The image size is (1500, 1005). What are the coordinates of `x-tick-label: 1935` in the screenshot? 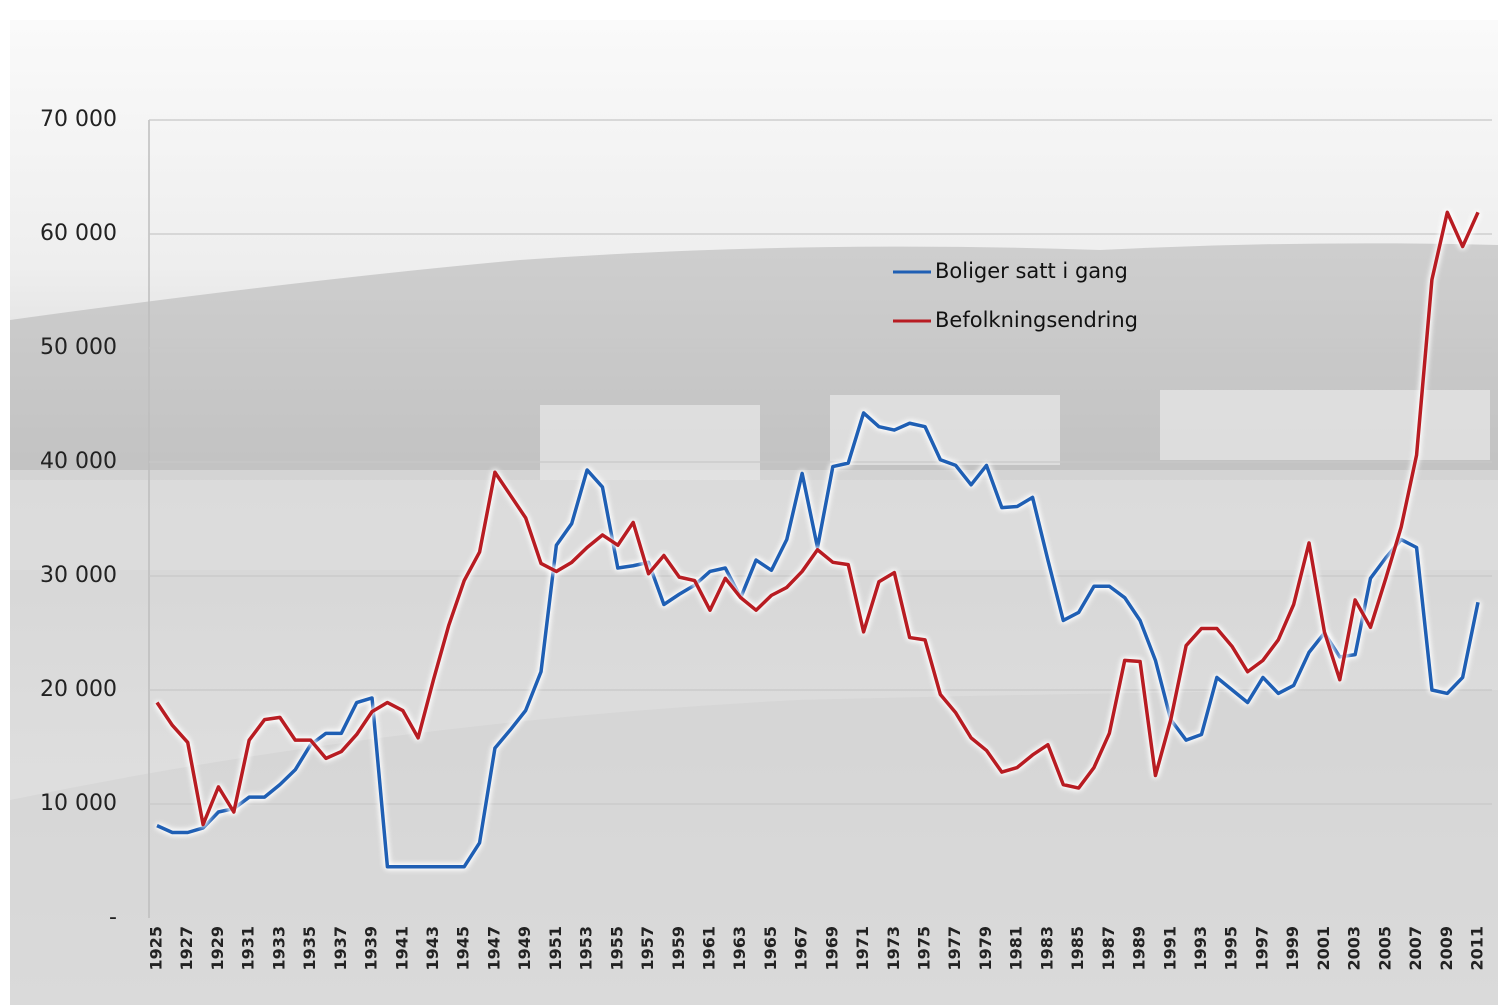 It's located at (309, 948).